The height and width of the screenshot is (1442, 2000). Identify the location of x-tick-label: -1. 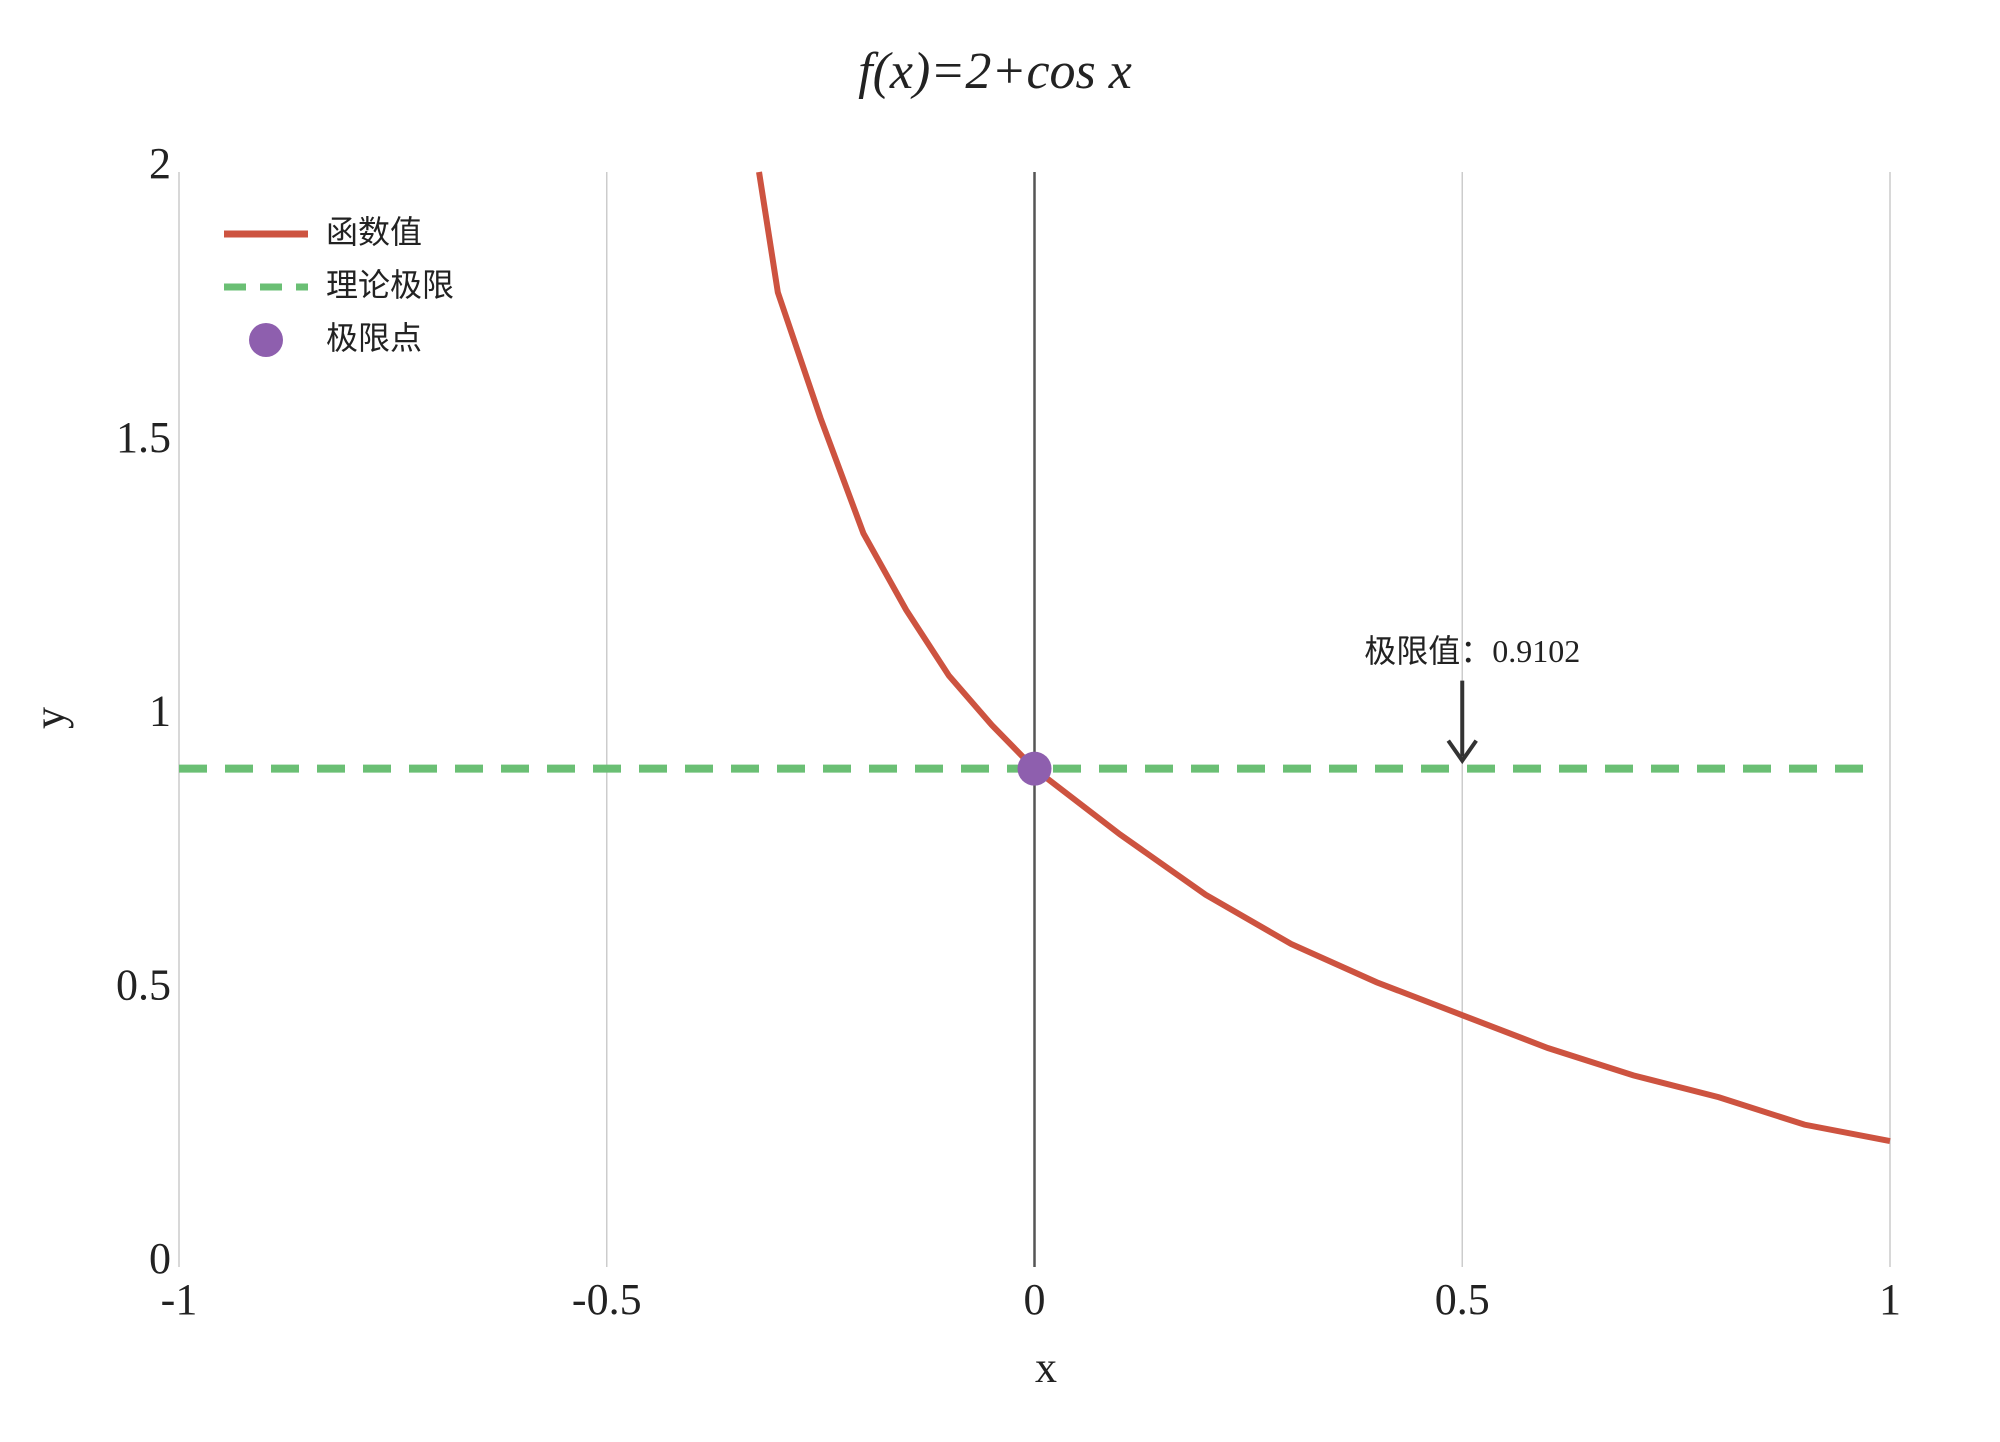
(179, 1299).